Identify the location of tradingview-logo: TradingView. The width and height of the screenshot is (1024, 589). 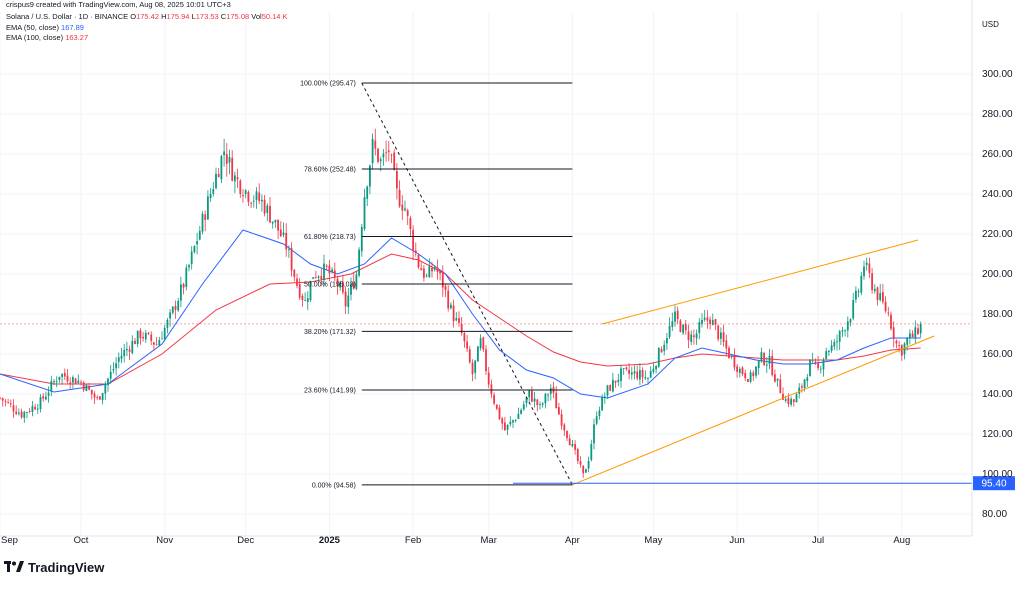
(54, 567).